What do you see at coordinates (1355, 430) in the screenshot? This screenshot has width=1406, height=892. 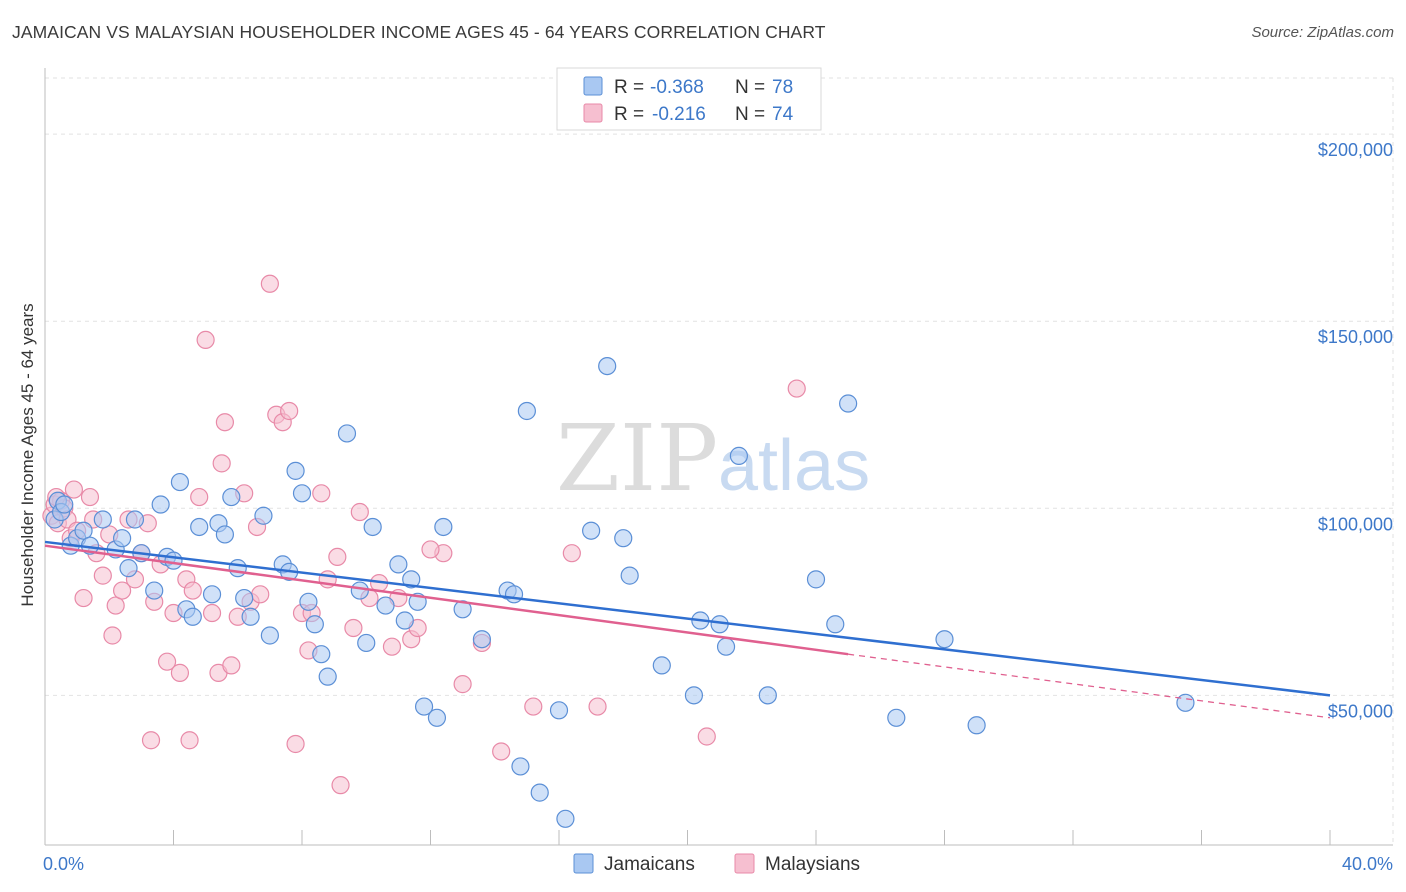 I see `y-tick-labels: $50,000 $100,000 $150,000 $200,000` at bounding box center [1355, 430].